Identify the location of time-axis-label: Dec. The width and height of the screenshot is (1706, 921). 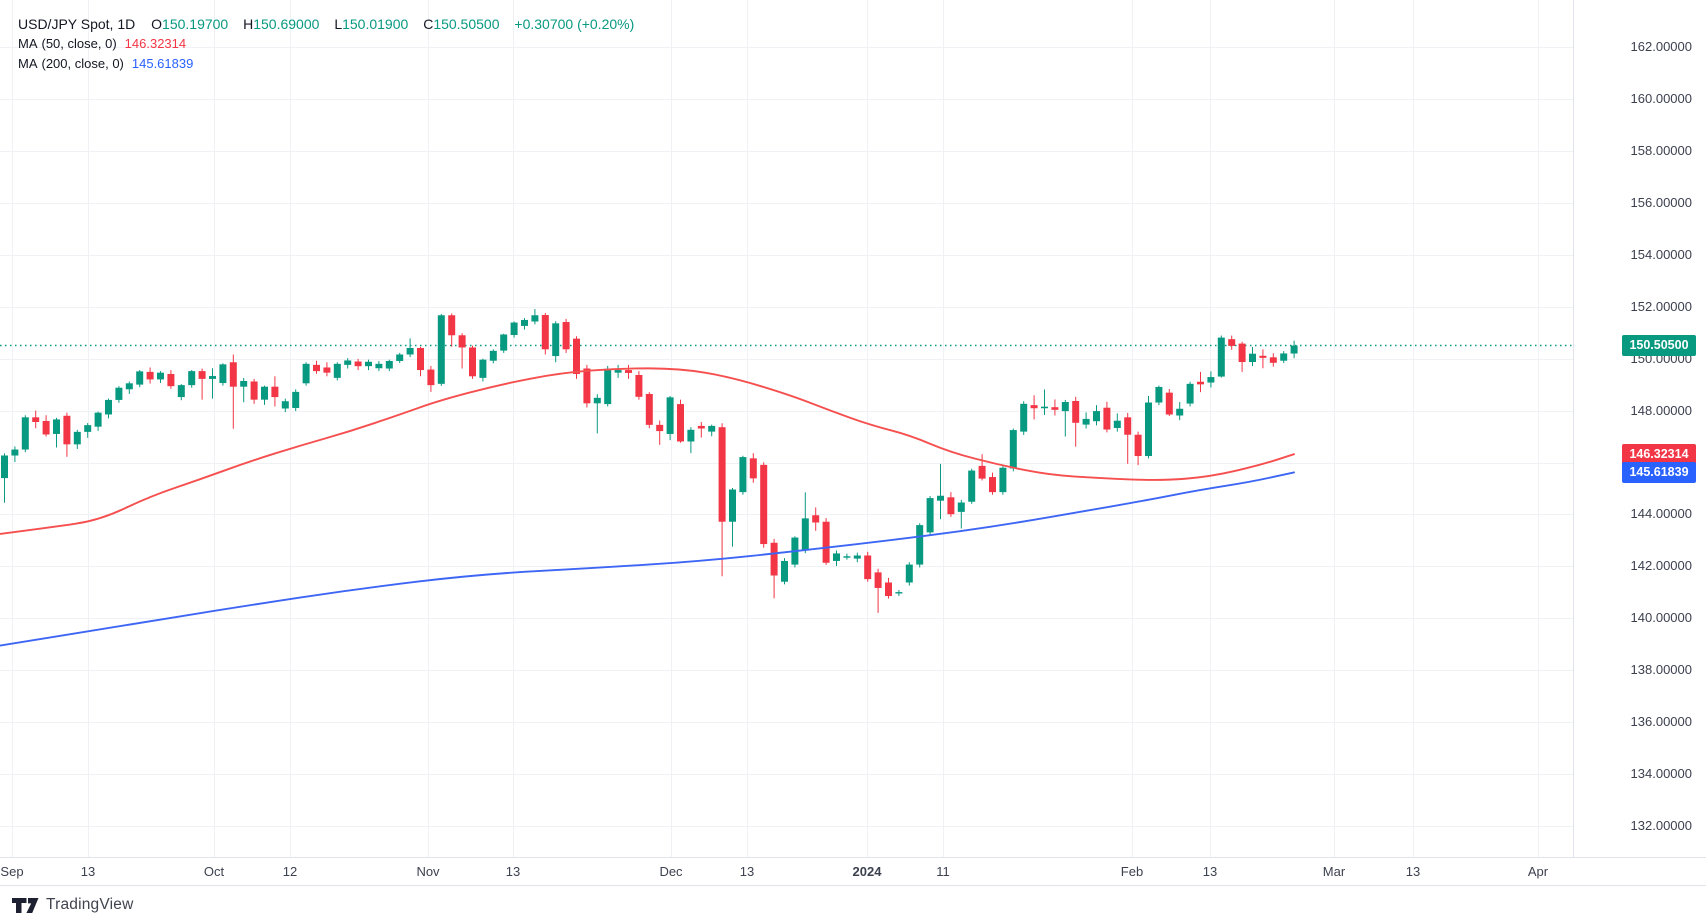
(671, 871).